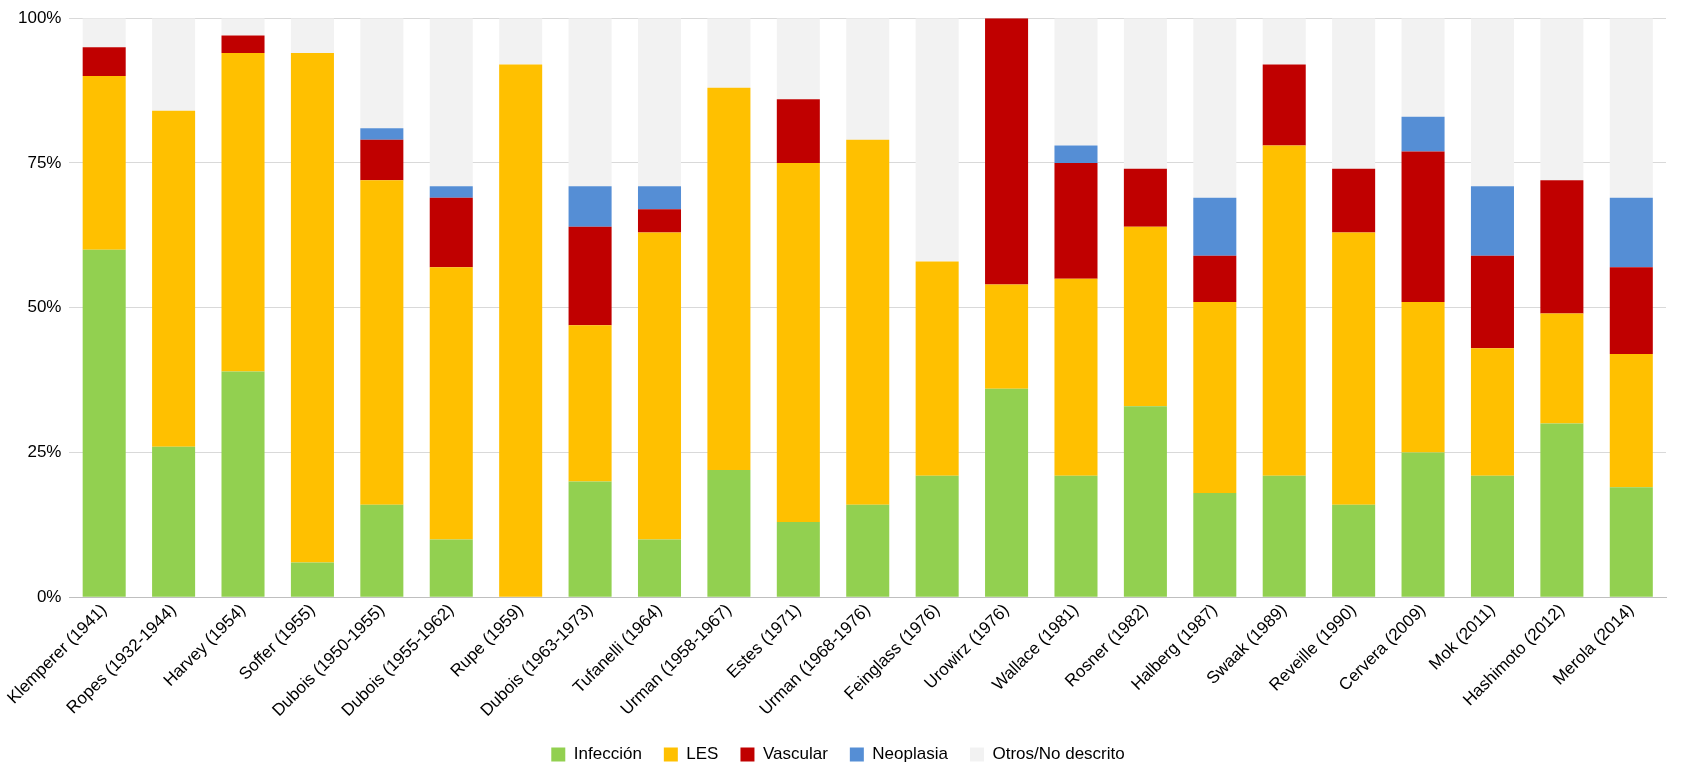 This screenshot has width=1681, height=778. What do you see at coordinates (702, 754) in the screenshot?
I see `legend-label: LES` at bounding box center [702, 754].